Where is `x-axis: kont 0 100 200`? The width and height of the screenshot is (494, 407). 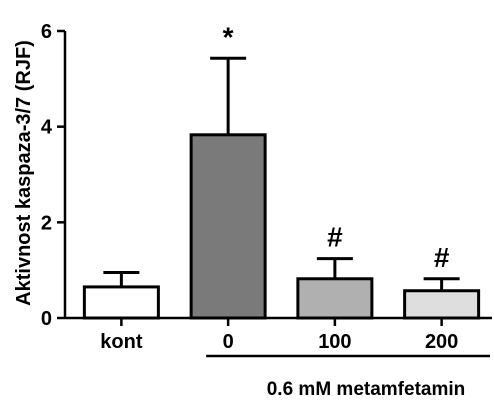 x-axis: kont 0 100 200 is located at coordinates (278, 334).